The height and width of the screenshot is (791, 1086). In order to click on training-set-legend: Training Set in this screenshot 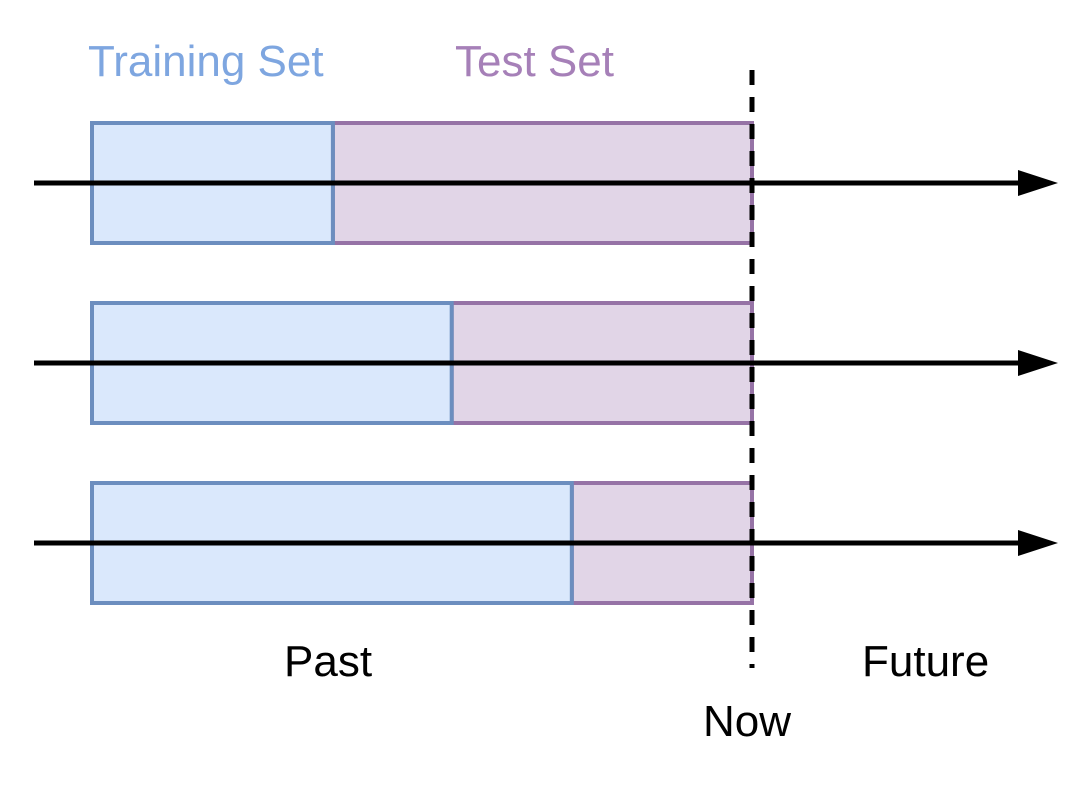, I will do `click(206, 61)`.